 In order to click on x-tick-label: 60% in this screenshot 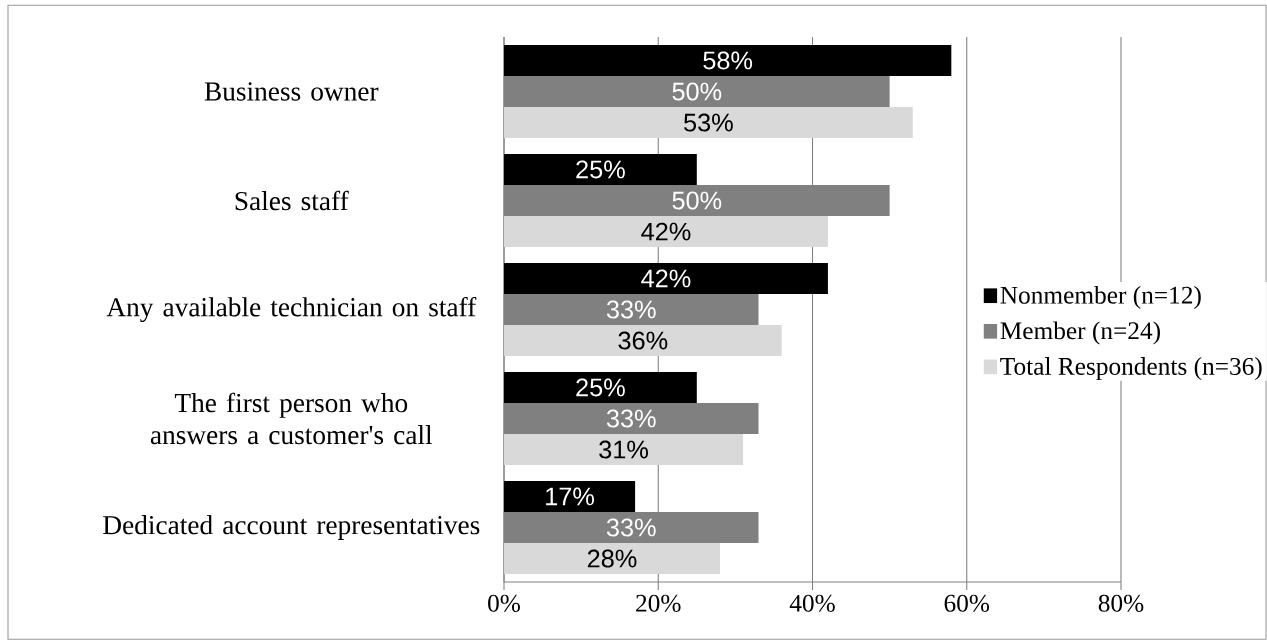, I will do `click(967, 603)`.